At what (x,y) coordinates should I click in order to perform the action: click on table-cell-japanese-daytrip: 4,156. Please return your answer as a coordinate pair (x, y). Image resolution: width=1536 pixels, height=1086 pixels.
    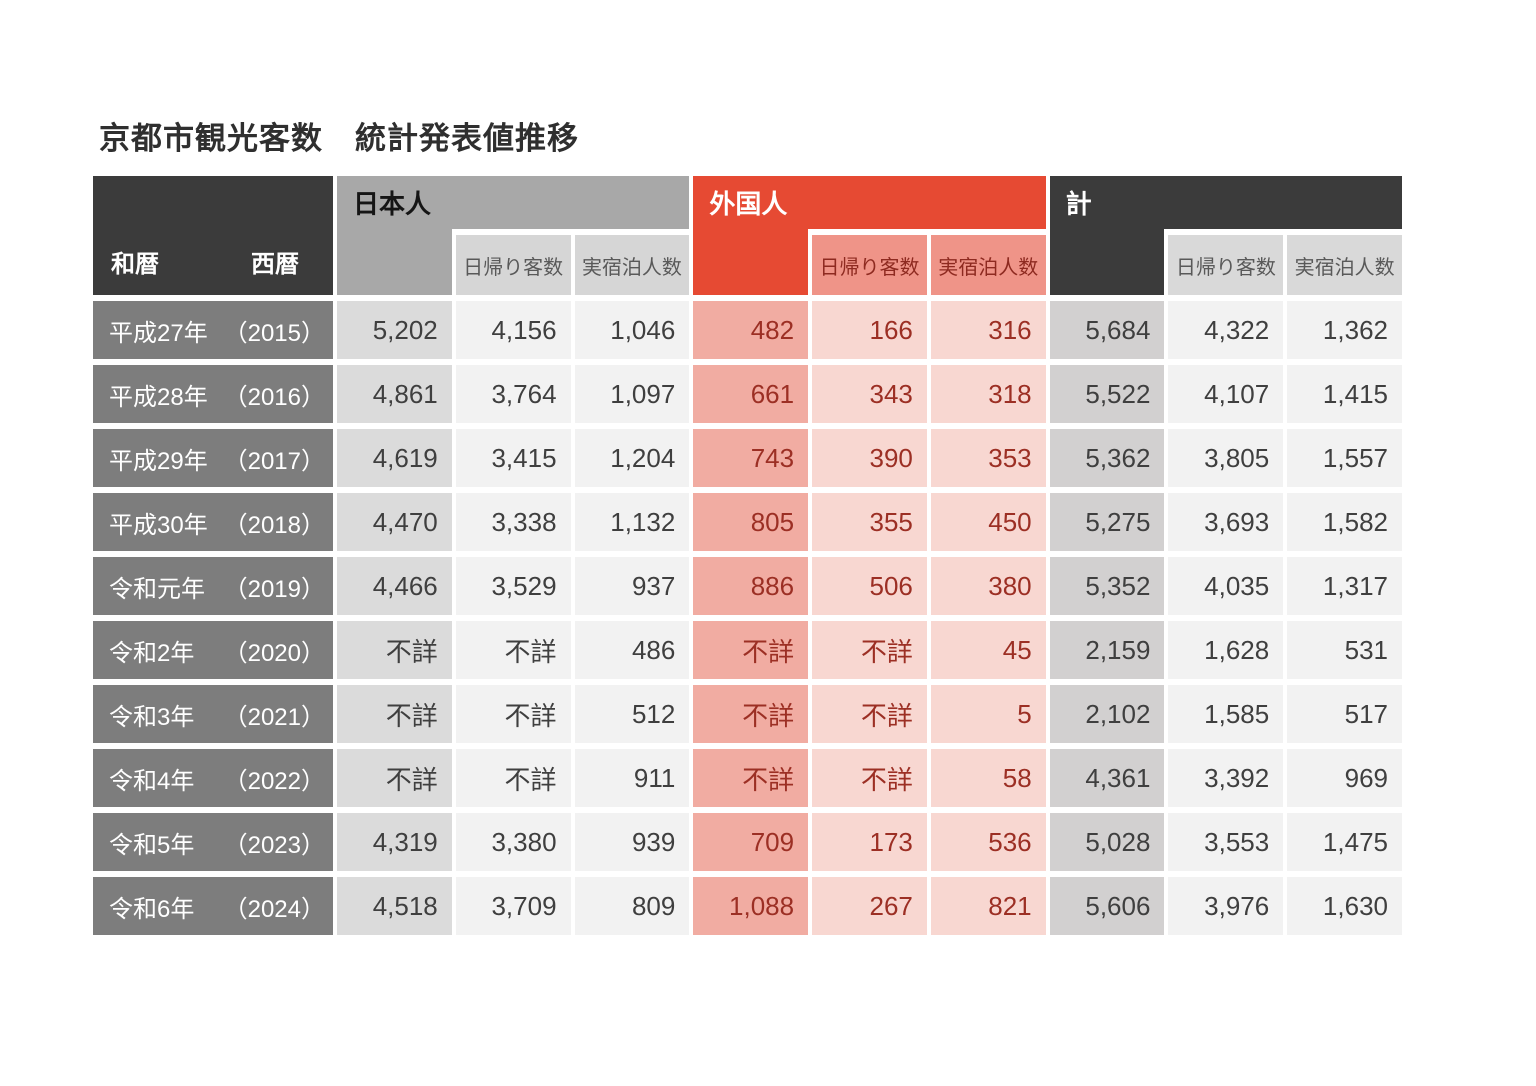
    Looking at the image, I should click on (513, 330).